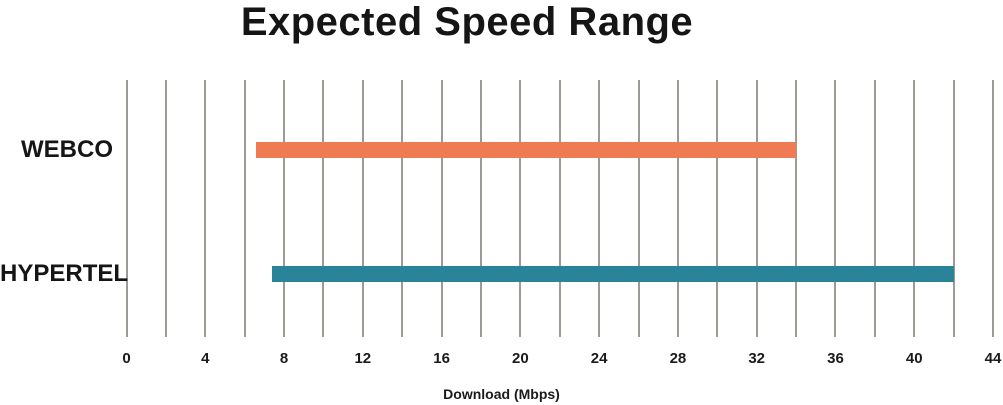 This screenshot has width=1003, height=405. Describe the element at coordinates (467, 22) in the screenshot. I see `chart-title: Expected Speed Range` at that location.